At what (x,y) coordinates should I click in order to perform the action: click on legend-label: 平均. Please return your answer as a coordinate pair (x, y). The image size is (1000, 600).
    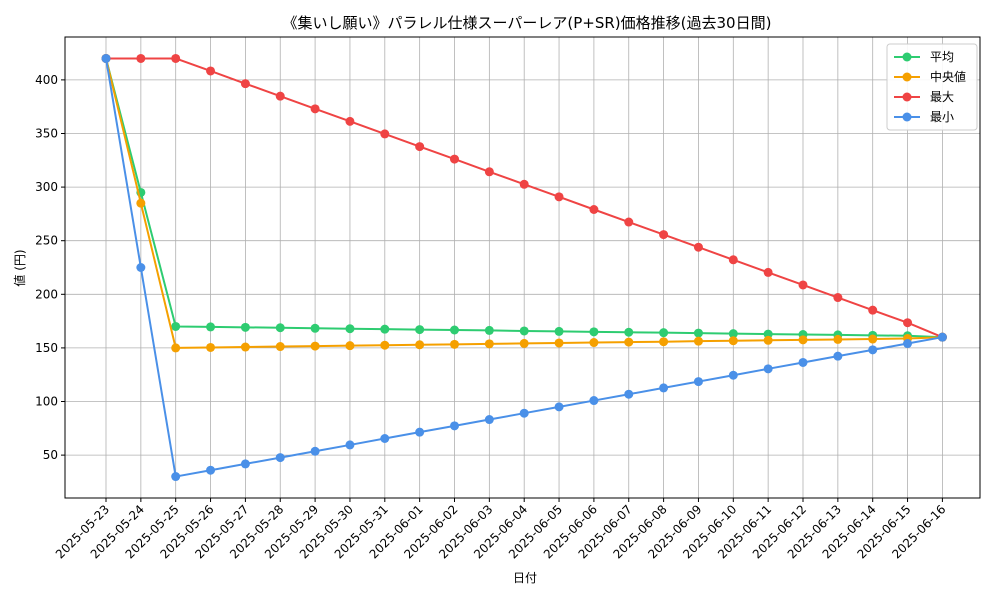
    Looking at the image, I should click on (942, 57).